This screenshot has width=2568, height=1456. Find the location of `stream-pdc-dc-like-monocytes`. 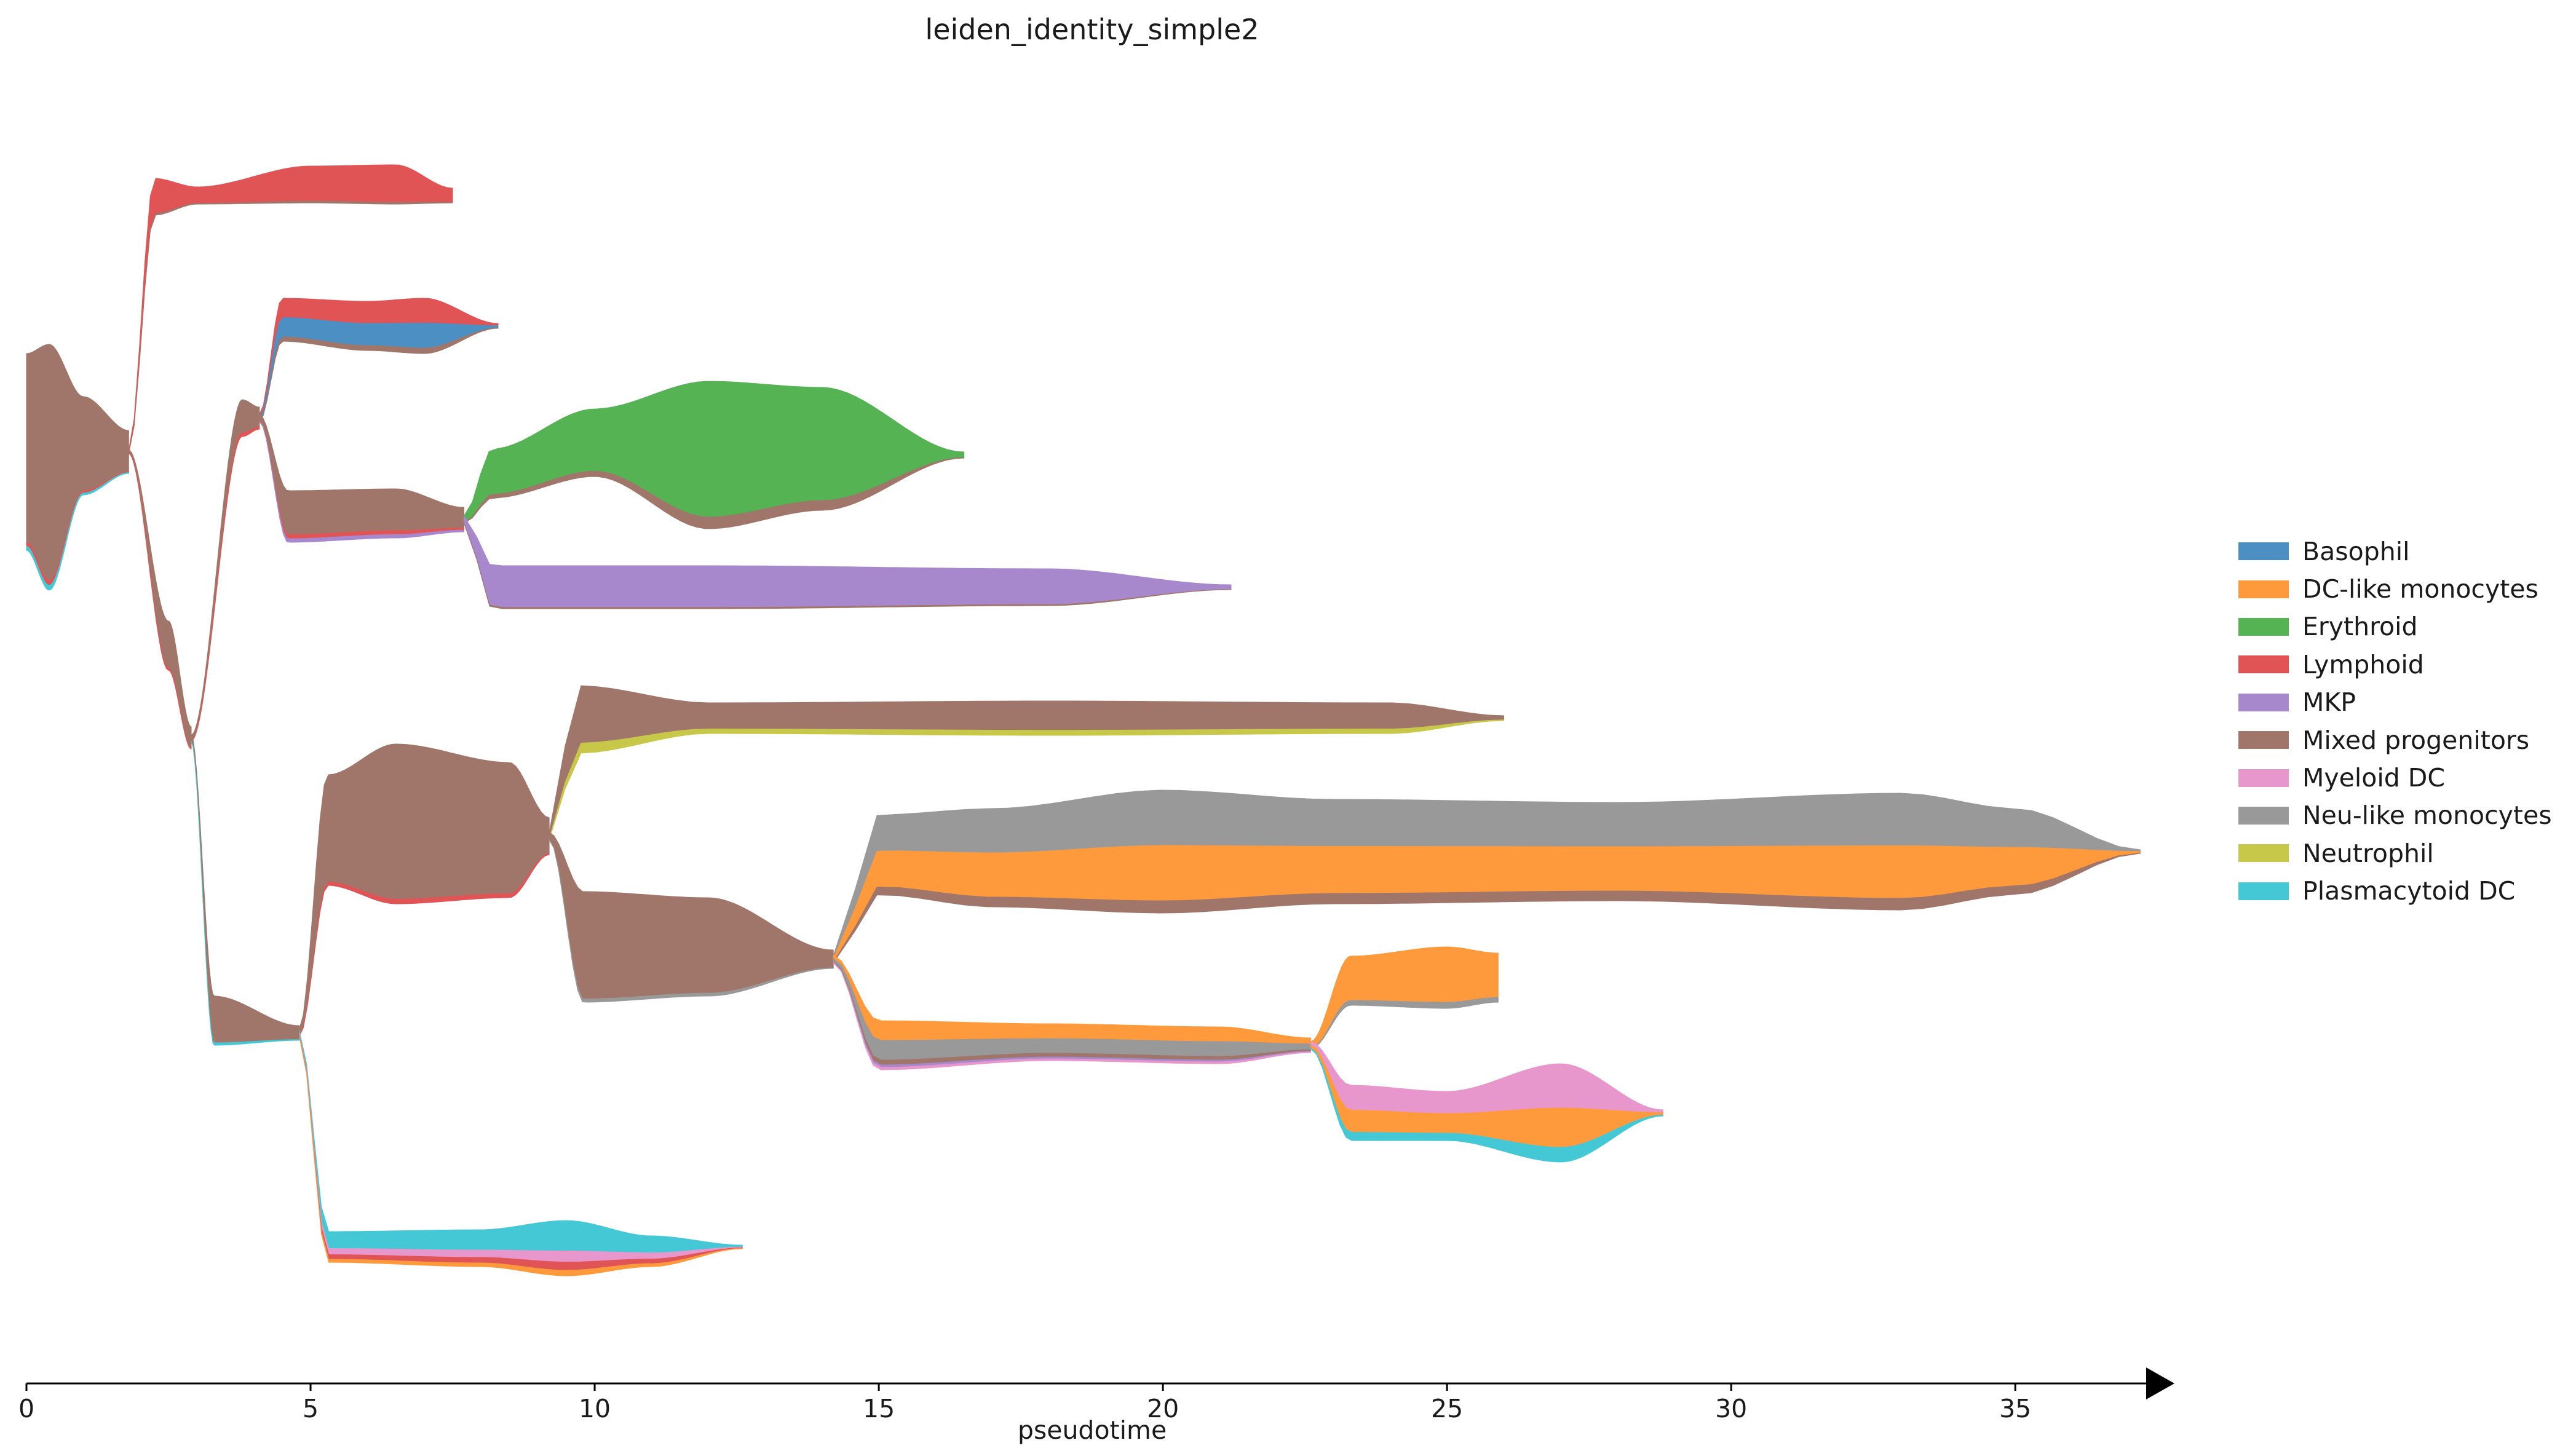

stream-pdc-dc-like-monocytes is located at coordinates (521, 1156).